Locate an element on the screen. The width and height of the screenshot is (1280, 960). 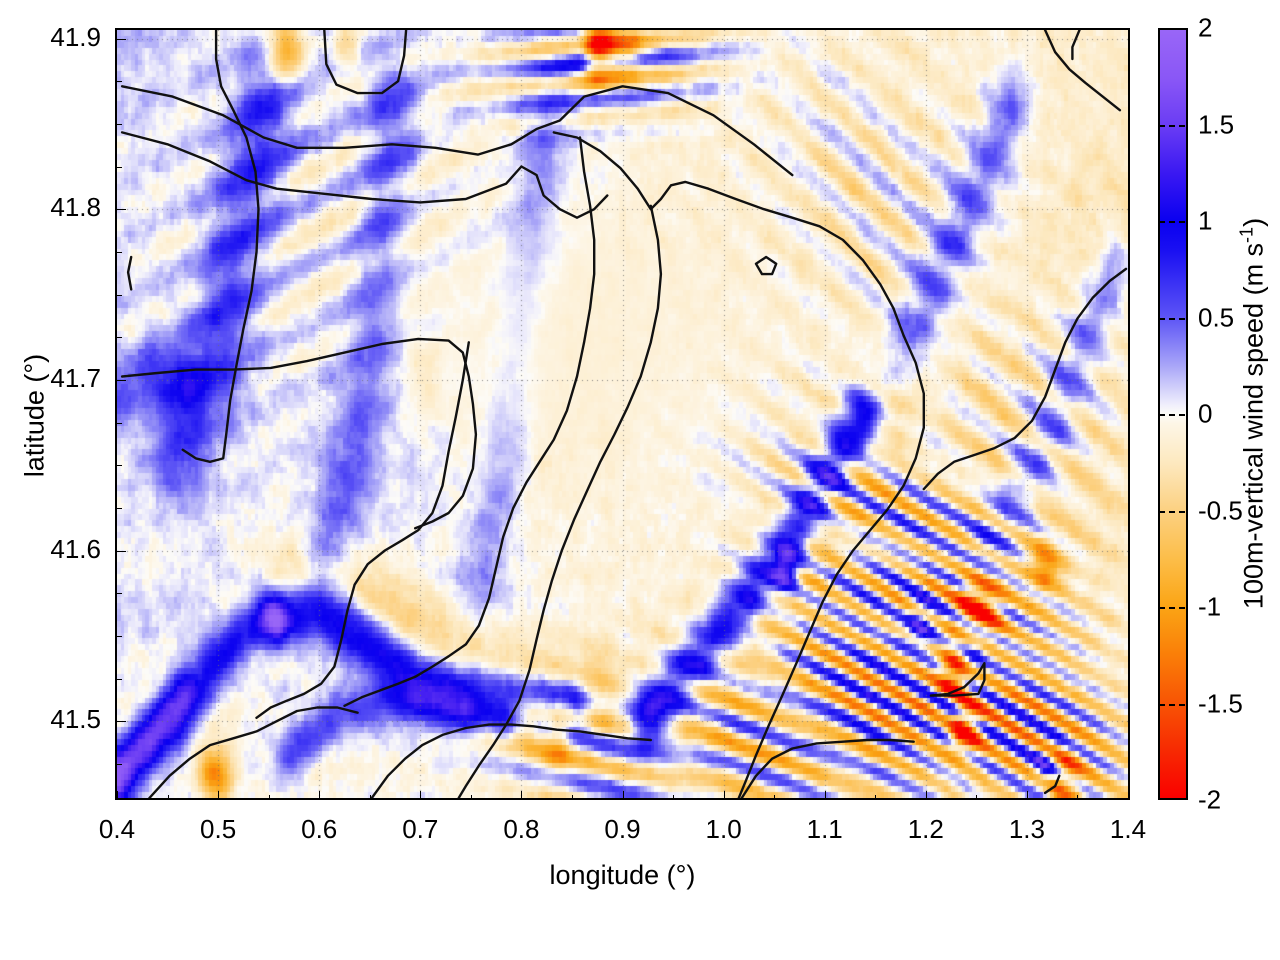
colorbar-tick-label: 1.5 is located at coordinates (1216, 124).